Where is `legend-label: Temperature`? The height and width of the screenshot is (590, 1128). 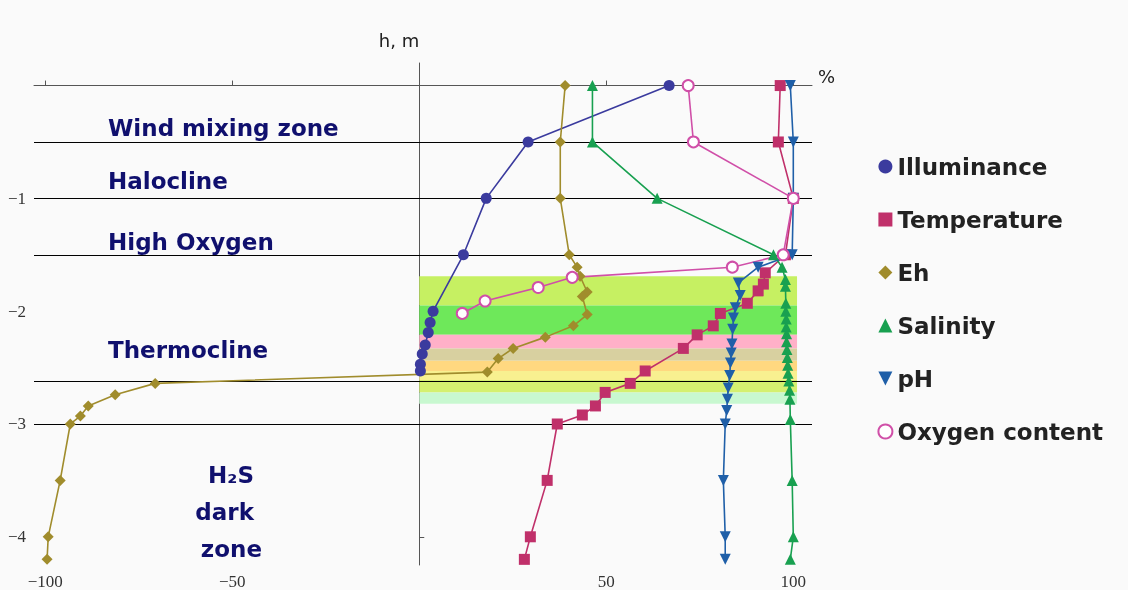 legend-label: Temperature is located at coordinates (980, 219).